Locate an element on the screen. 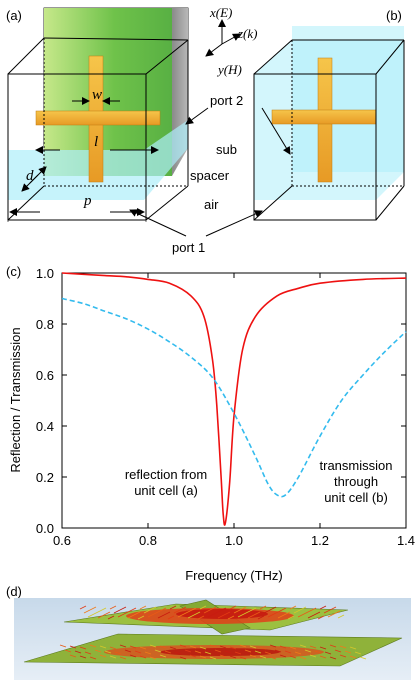 The width and height of the screenshot is (415, 683). y-tick-label: 0.6 is located at coordinates (45, 375).